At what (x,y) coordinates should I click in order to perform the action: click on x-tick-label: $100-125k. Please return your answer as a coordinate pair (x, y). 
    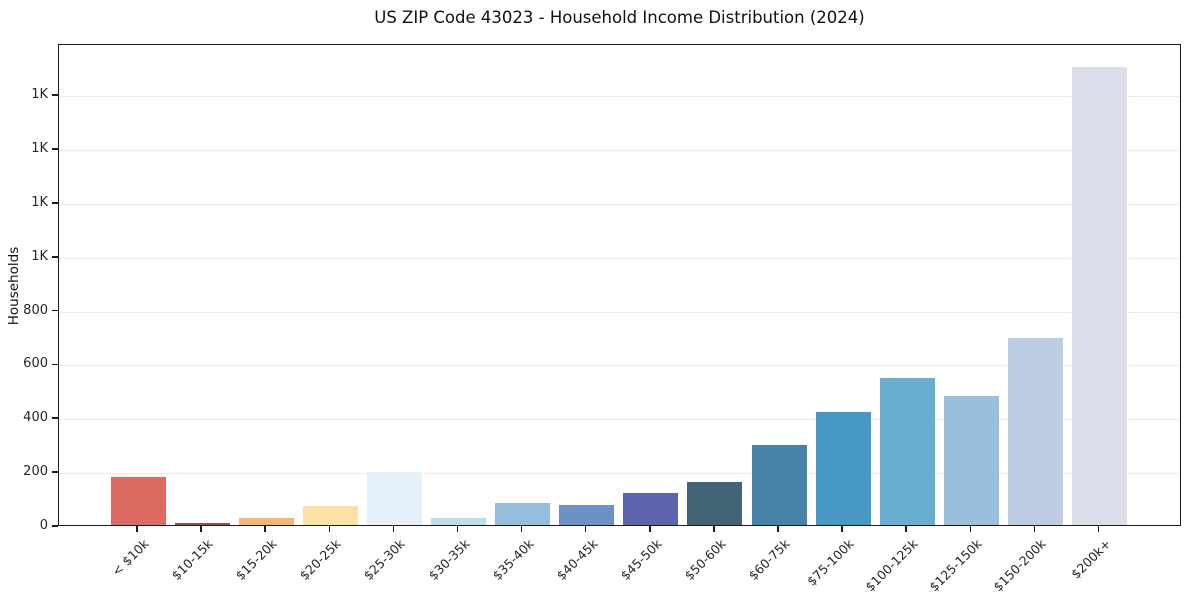
    Looking at the image, I should click on (891, 565).